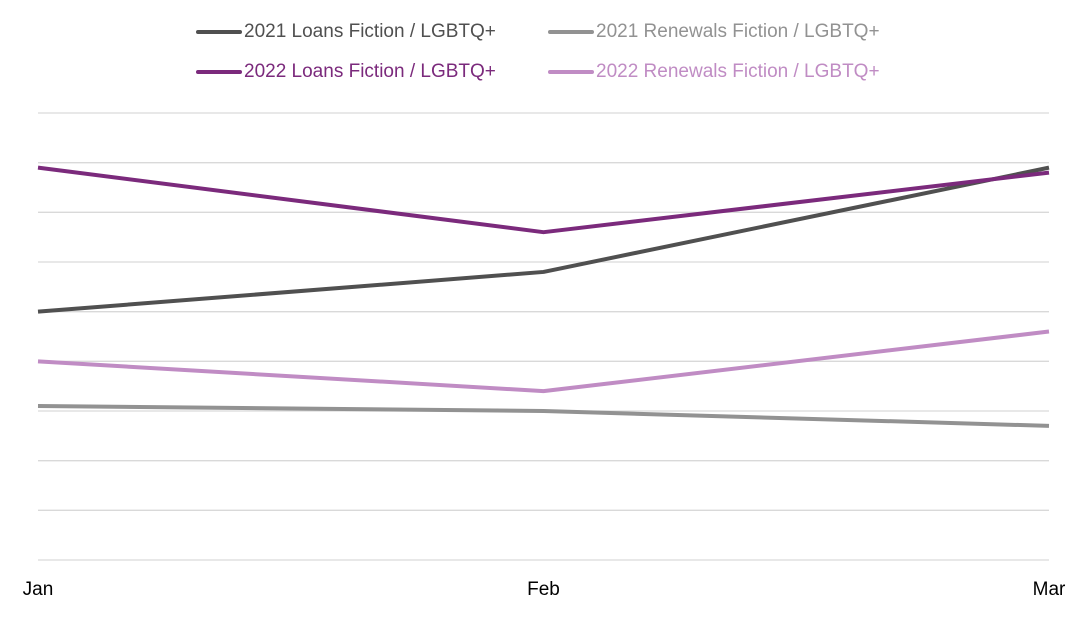  I want to click on legend-label: 2022 Loans Fiction / LGBTQ+, so click(370, 71).